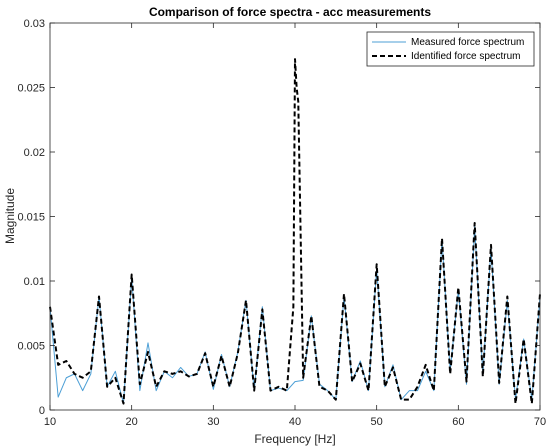 Image resolution: width=550 pixels, height=448 pixels. Describe the element at coordinates (42, 411) in the screenshot. I see `y-tick-label: 0` at that location.